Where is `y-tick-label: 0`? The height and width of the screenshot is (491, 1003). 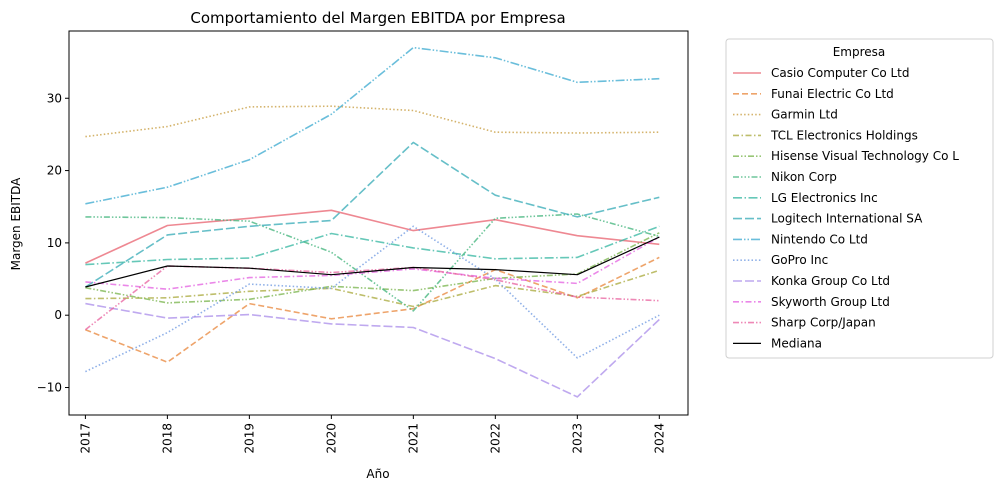
y-tick-label: 0 is located at coordinates (58, 315).